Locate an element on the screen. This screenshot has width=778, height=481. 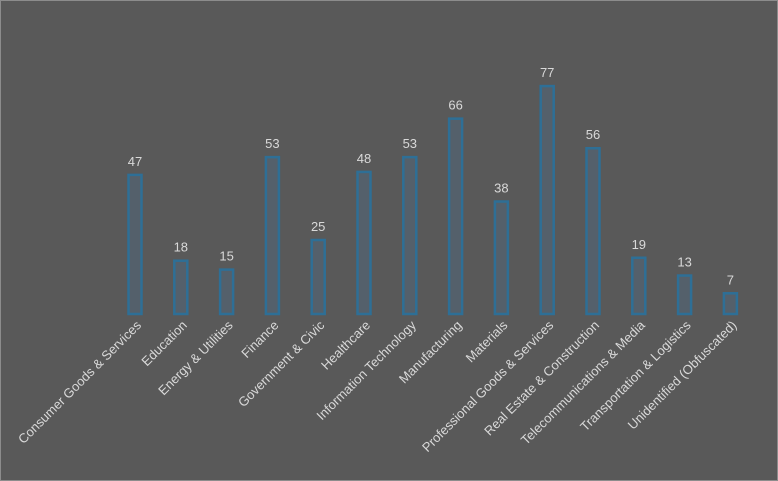
data-label: 48 is located at coordinates (364, 158).